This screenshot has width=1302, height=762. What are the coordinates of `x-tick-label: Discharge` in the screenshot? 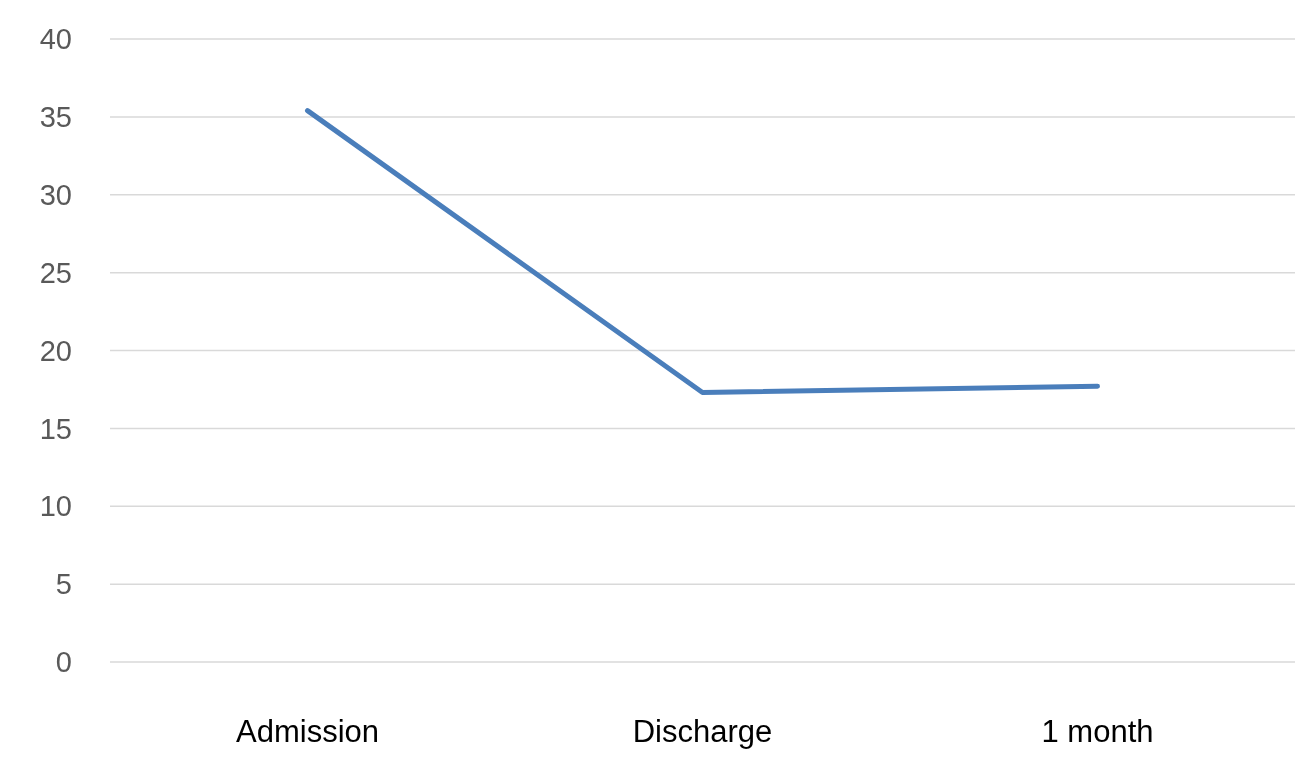 It's located at (702, 731).